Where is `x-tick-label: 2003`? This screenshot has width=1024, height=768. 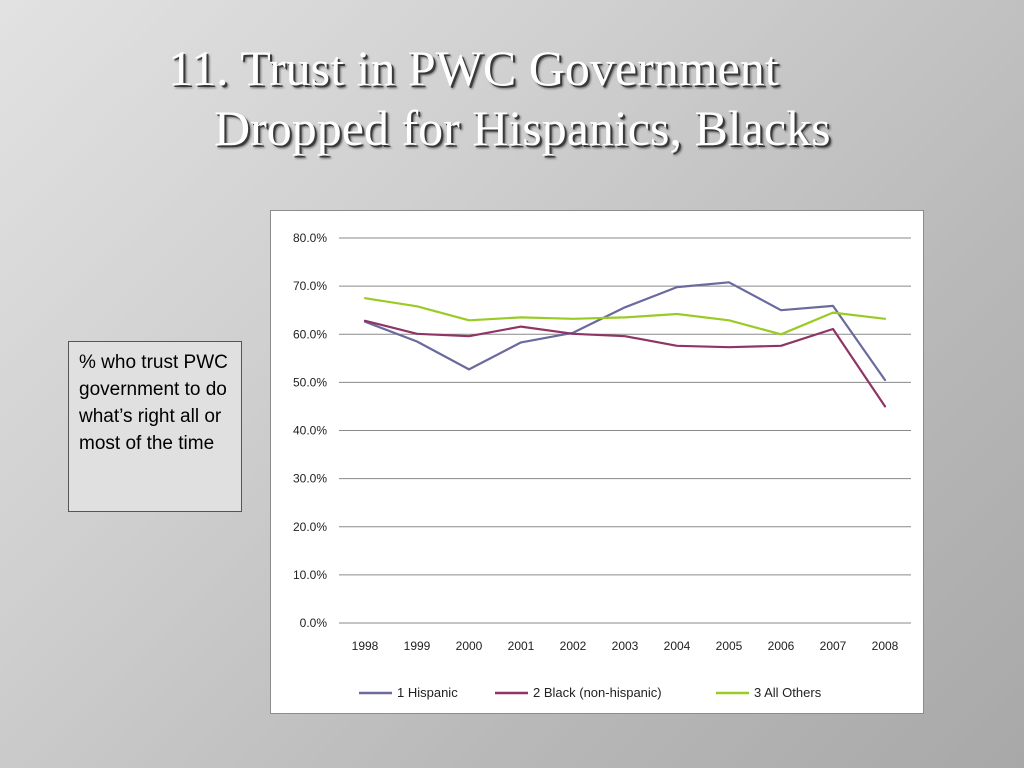 x-tick-label: 2003 is located at coordinates (625, 646).